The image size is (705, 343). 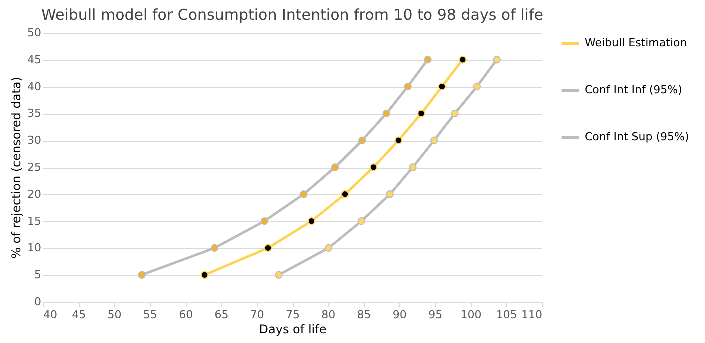 What do you see at coordinates (35, 141) in the screenshot?
I see `y-tick-label: 30` at bounding box center [35, 141].